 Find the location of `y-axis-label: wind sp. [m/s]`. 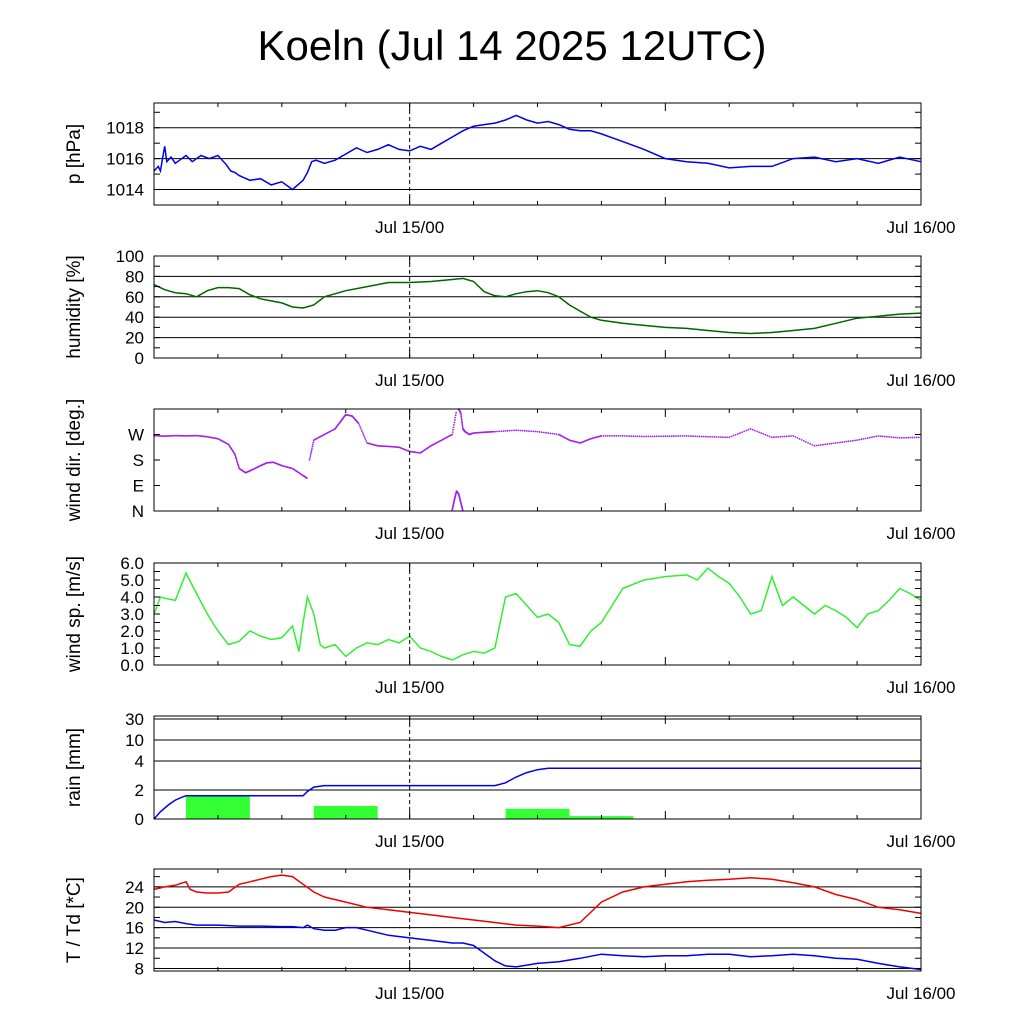

y-axis-label: wind sp. [m/s] is located at coordinates (74, 614).